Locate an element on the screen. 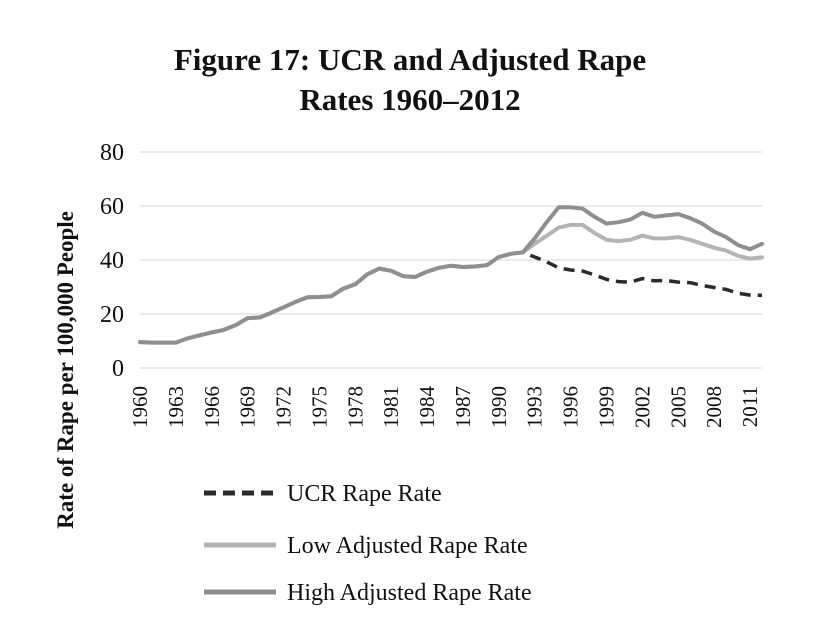  x-tick-label: 1987 is located at coordinates (463, 407).